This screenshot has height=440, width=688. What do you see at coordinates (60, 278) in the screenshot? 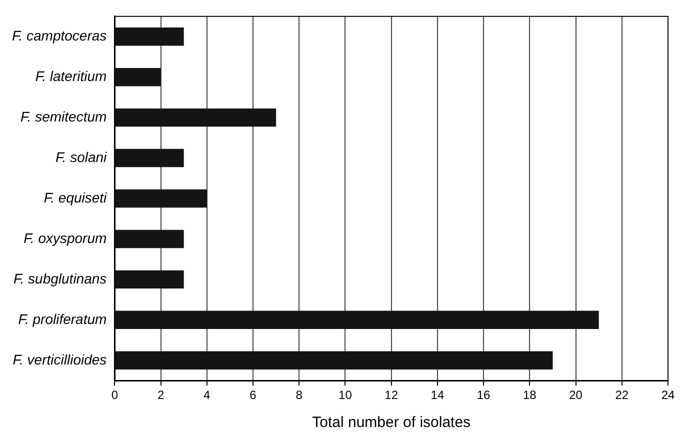
I see `y-tick-label: F. subglutinans` at bounding box center [60, 278].